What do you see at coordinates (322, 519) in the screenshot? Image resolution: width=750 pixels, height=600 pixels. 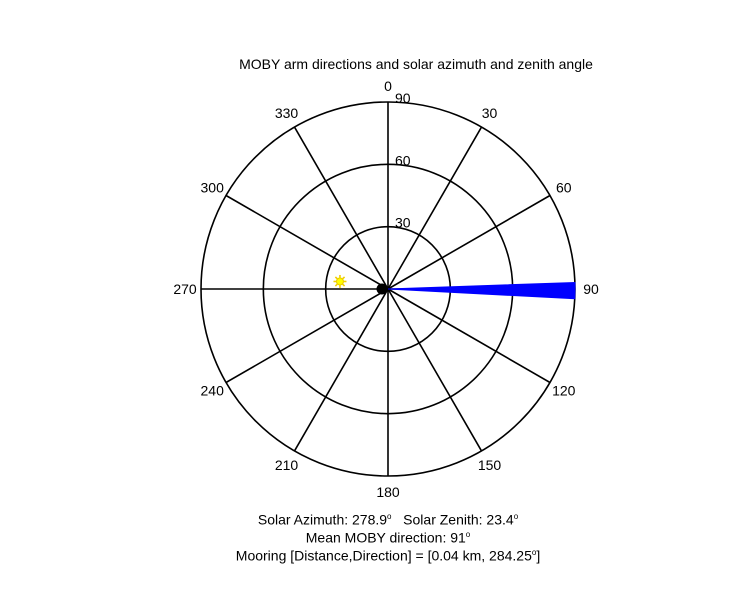 I see `solar-azimuth-label: Solar Azimuth: 278.9` at bounding box center [322, 519].